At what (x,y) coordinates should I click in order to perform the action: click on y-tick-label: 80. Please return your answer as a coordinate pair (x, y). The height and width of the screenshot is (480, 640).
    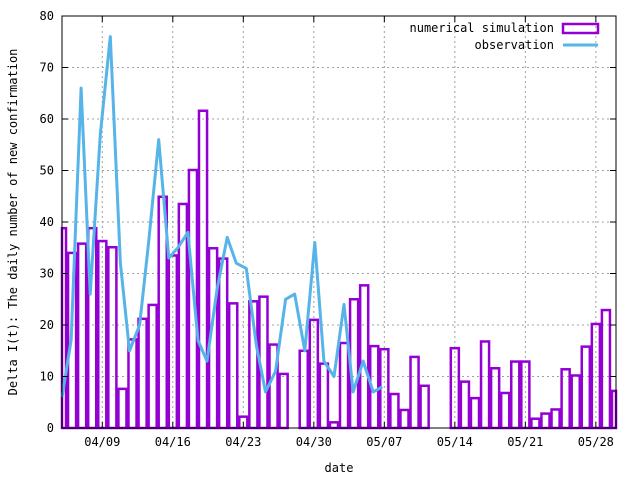
    Looking at the image, I should click on (47, 16).